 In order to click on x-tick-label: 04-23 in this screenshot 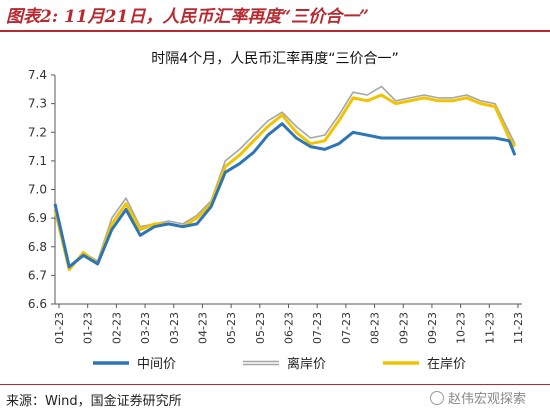, I will do `click(202, 328)`.